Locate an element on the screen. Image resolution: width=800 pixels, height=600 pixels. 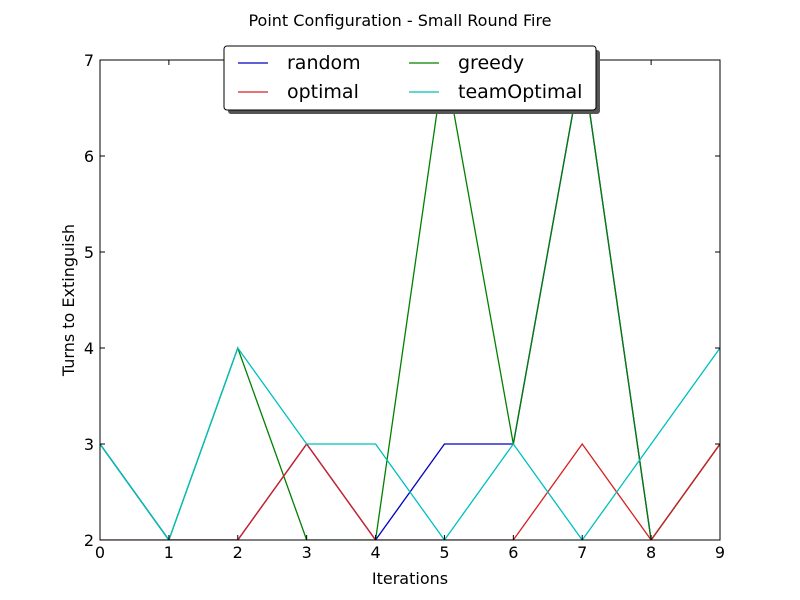
x-tick-label: 2 is located at coordinates (238, 552).